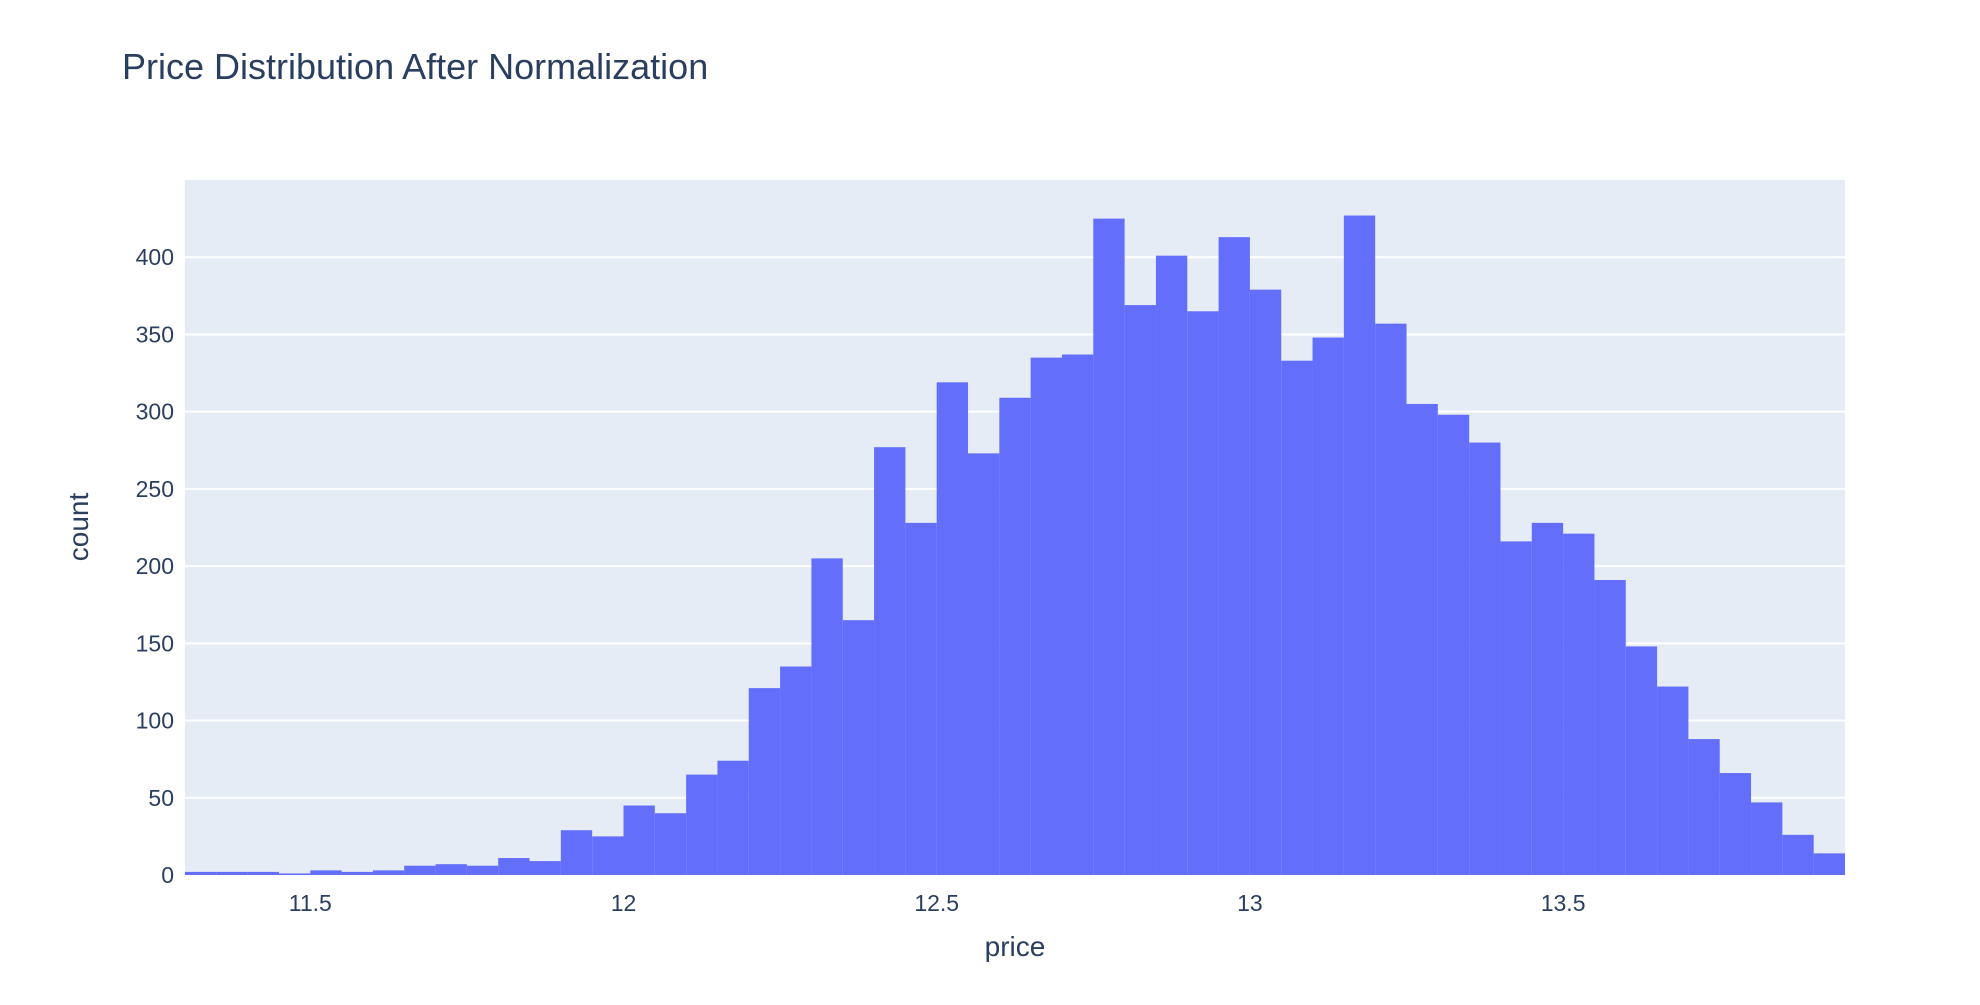 This screenshot has height=1005, width=1980. Describe the element at coordinates (167, 875) in the screenshot. I see `y-tick-label: 0` at that location.